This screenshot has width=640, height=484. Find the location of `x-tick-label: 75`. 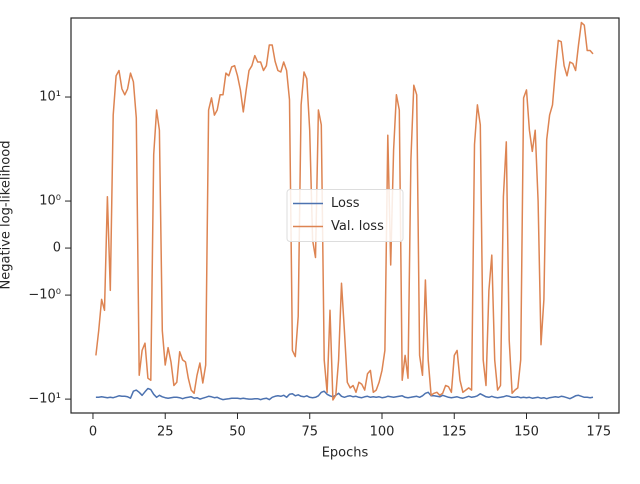

x-tick-label: 75 is located at coordinates (309, 432).